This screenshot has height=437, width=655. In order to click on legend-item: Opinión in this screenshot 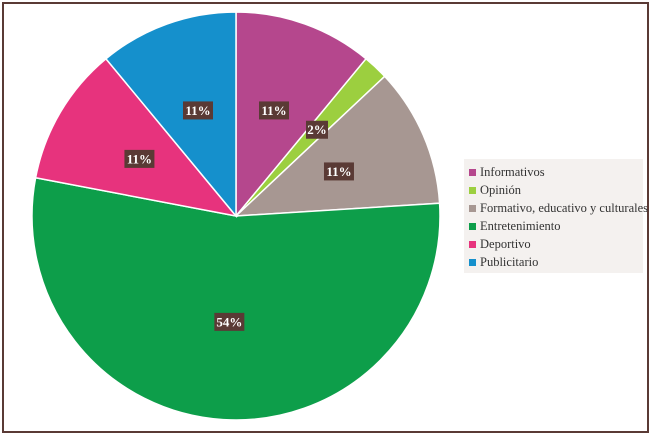, I will do `click(556, 190)`.